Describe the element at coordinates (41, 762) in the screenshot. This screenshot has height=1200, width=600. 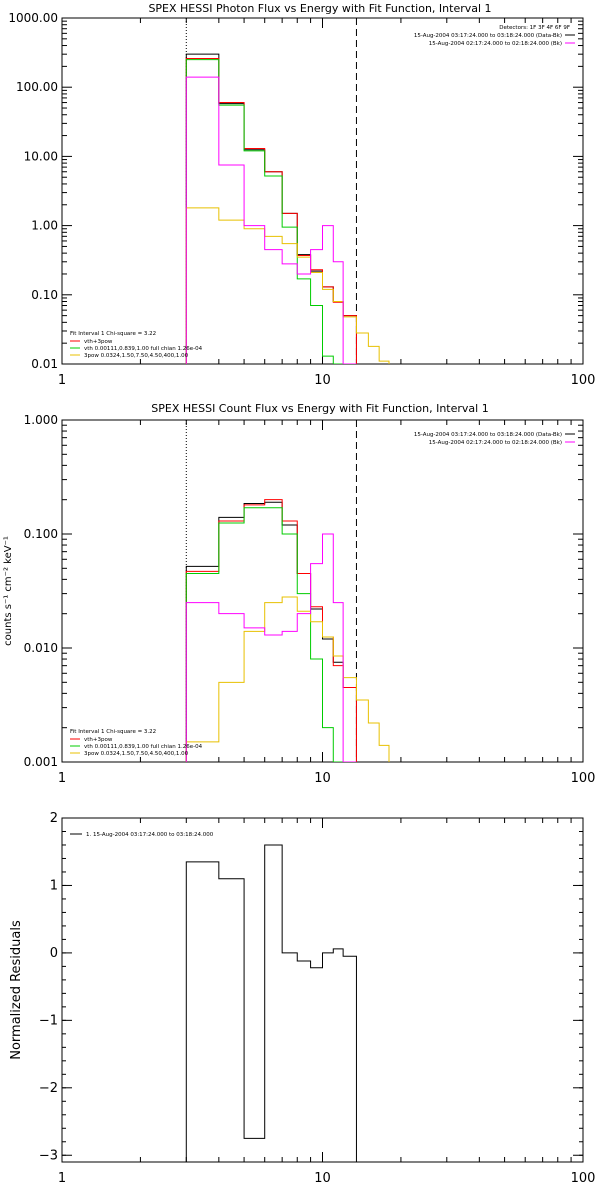
I see `y-tick-label: 0.001` at that location.